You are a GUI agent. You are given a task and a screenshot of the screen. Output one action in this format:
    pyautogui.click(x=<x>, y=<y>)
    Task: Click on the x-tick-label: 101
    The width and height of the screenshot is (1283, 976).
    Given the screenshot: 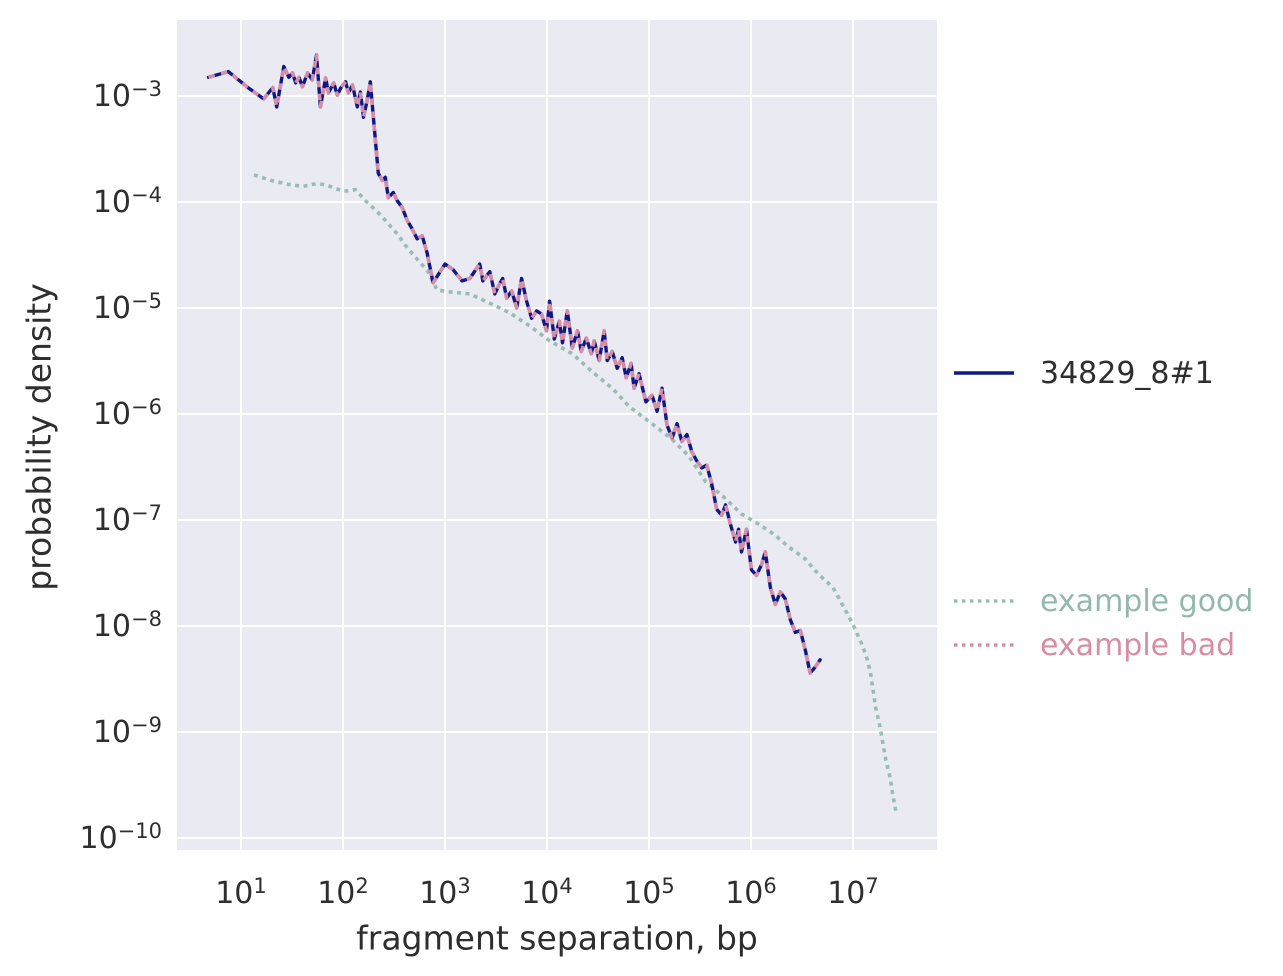 What is the action you would take?
    pyautogui.click(x=241, y=892)
    